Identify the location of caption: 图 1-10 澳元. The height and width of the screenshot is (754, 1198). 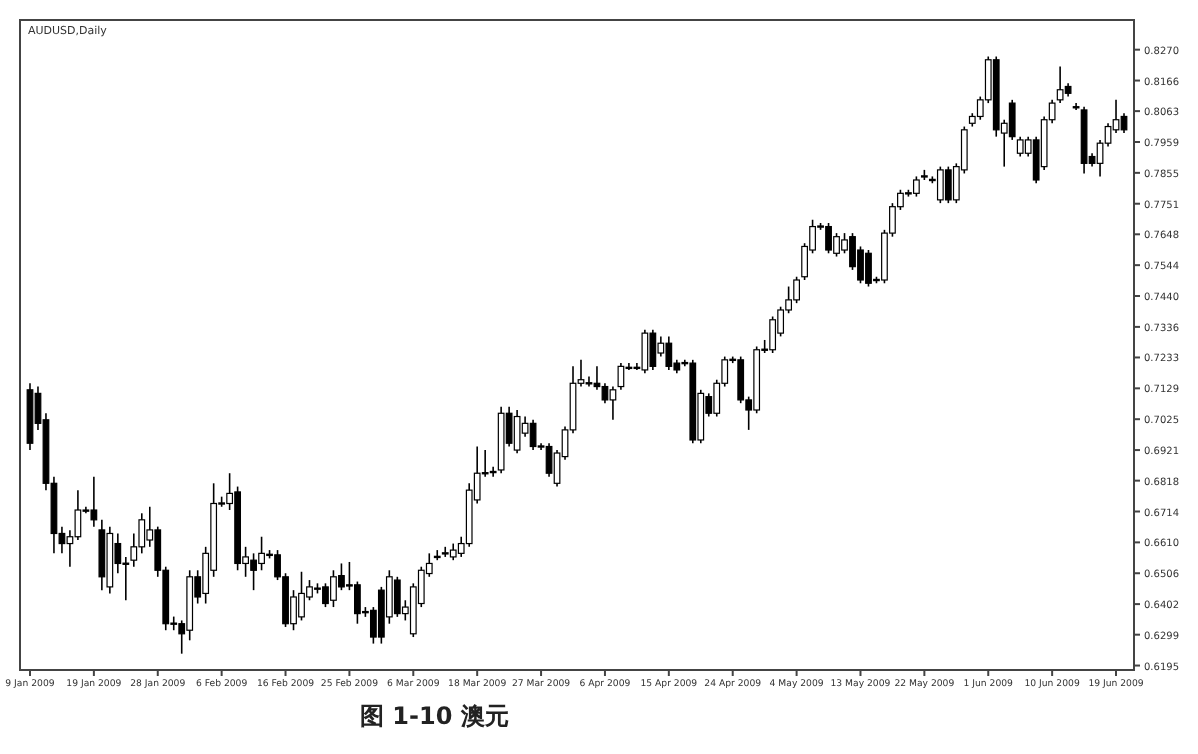
(434, 716).